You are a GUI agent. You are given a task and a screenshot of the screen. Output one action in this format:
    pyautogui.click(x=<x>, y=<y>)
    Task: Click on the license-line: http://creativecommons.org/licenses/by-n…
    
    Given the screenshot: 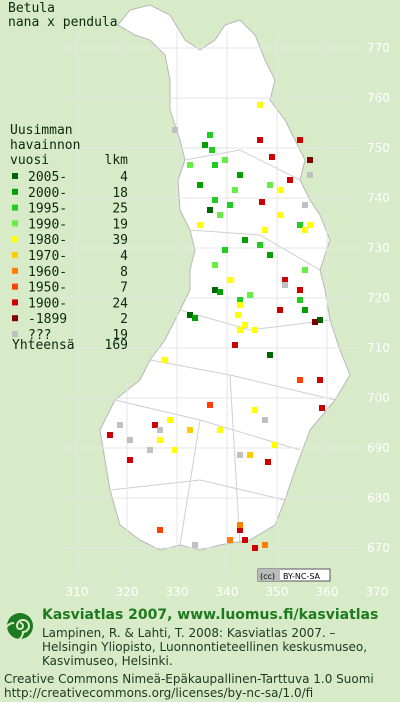 What is the action you would take?
    pyautogui.click(x=158, y=693)
    